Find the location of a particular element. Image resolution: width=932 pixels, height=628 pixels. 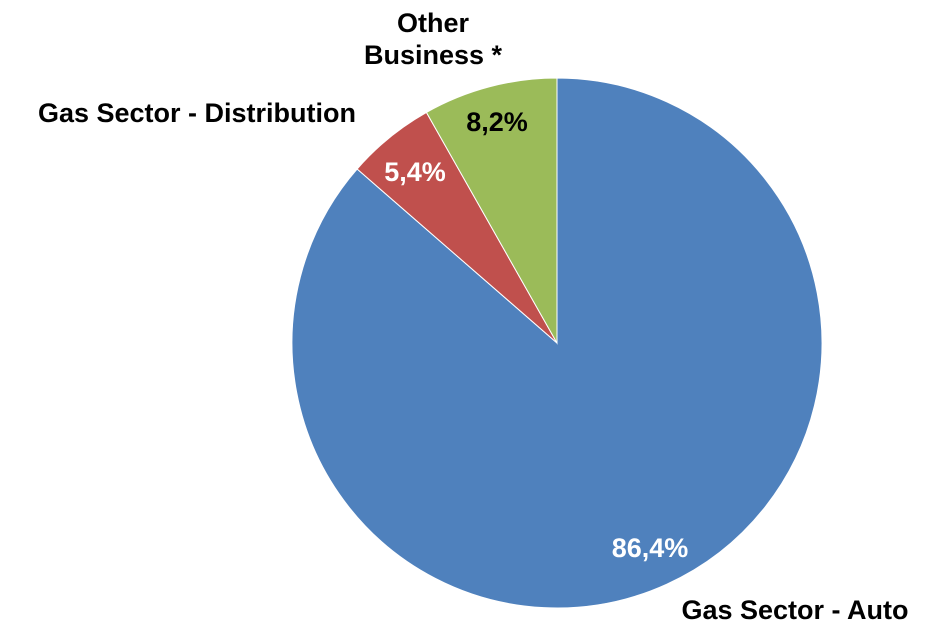

pie-slice is located at coordinates (491, 211).